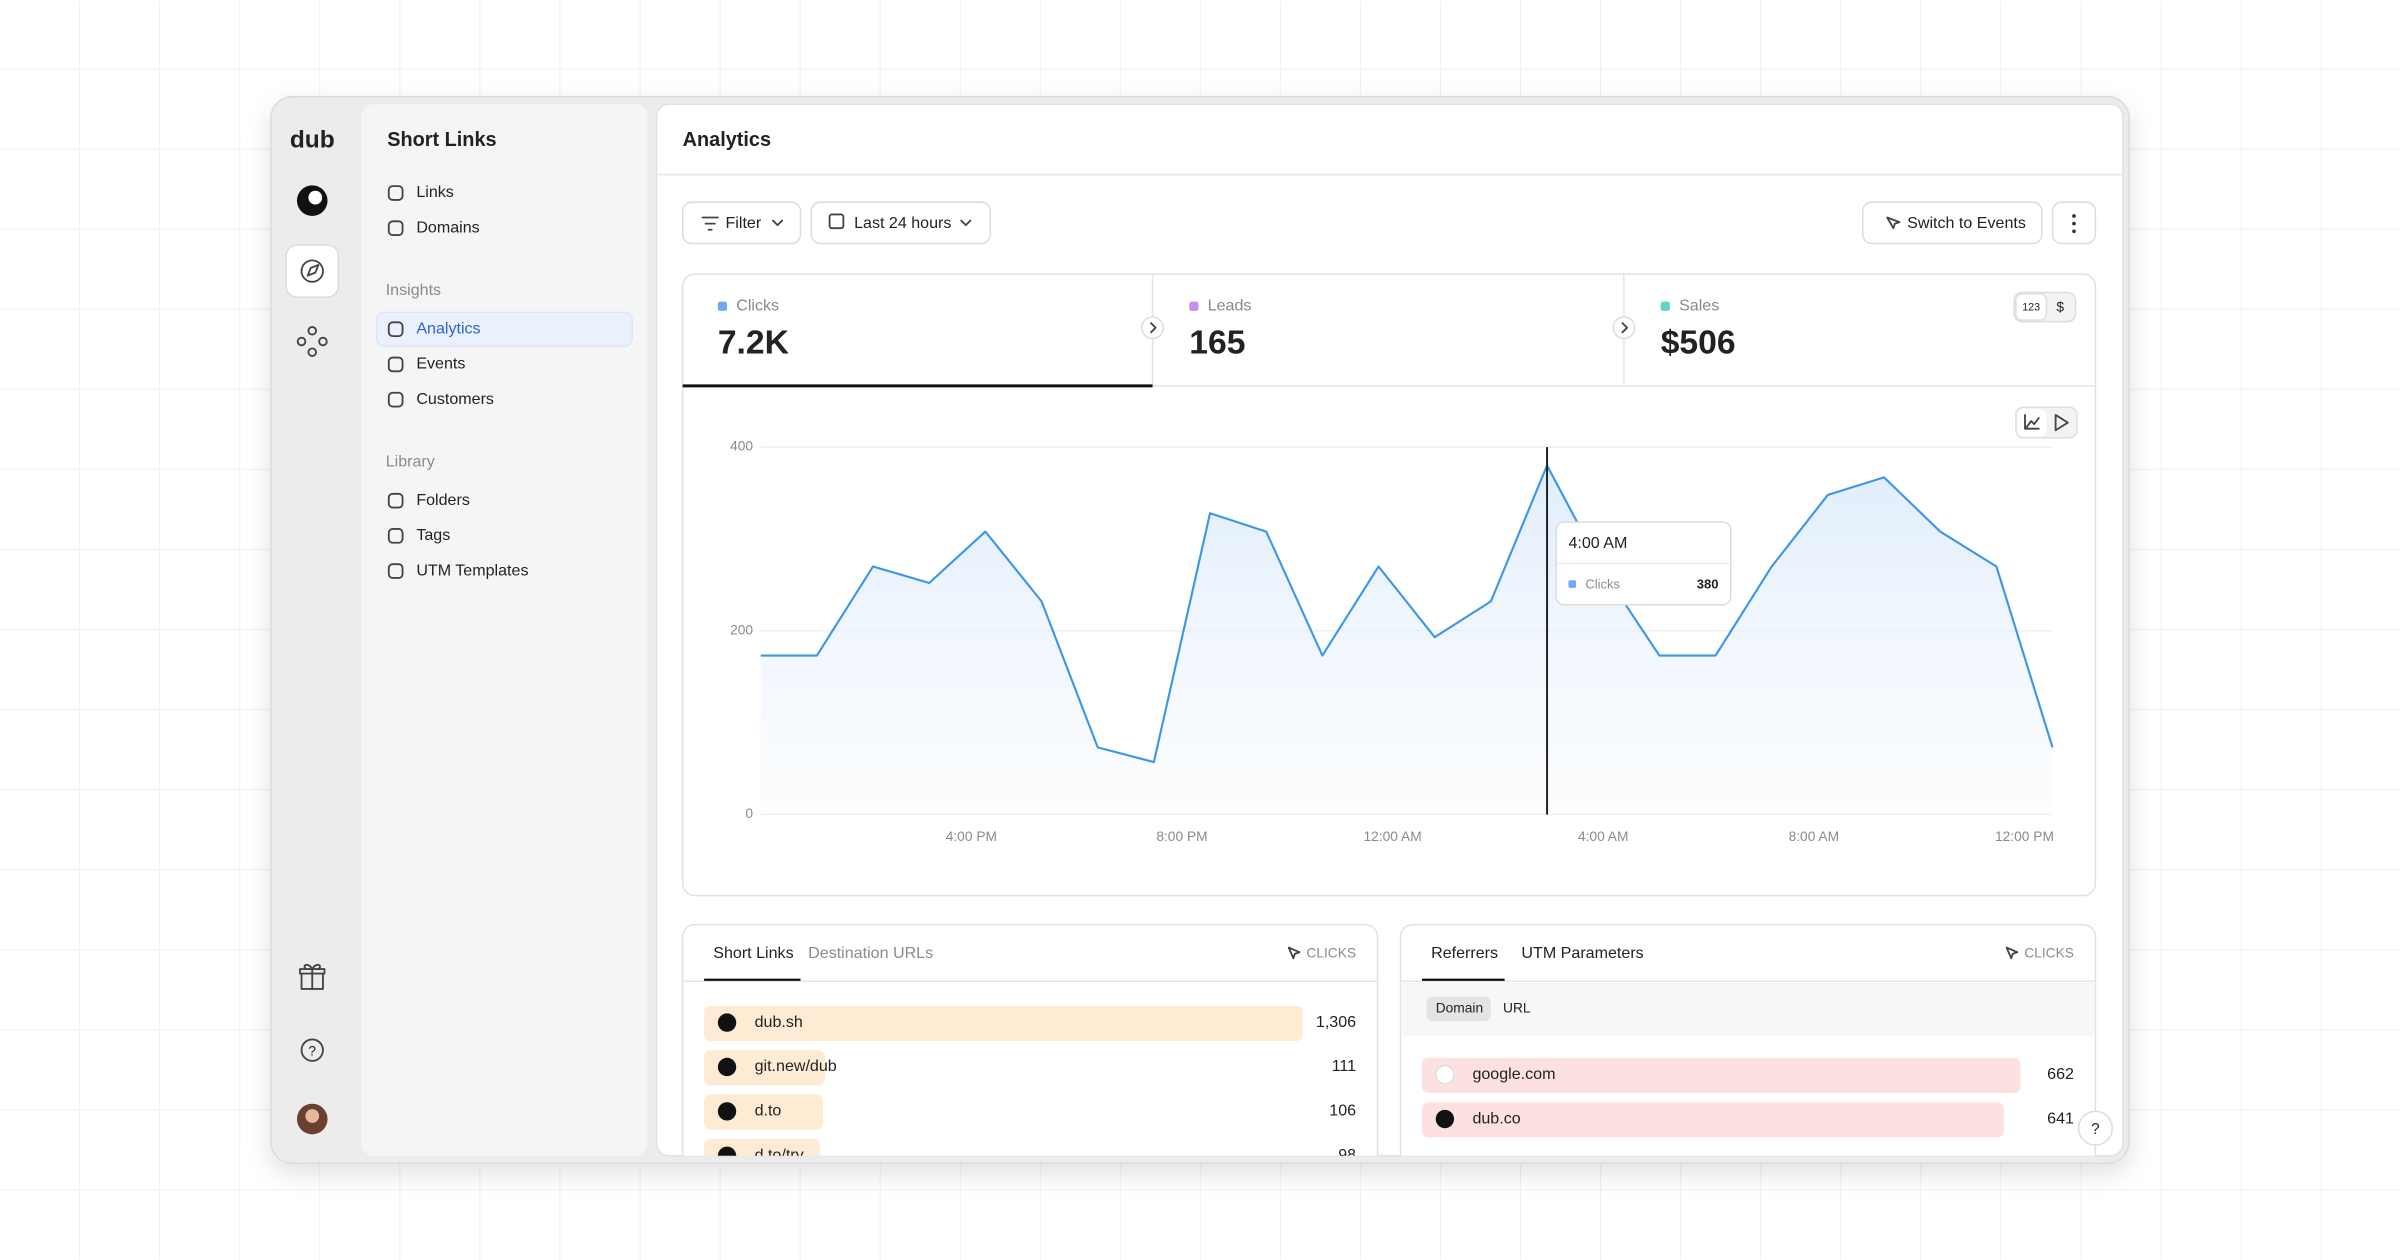  Describe the element at coordinates (504, 630) in the screenshot. I see `sidebar` at that location.